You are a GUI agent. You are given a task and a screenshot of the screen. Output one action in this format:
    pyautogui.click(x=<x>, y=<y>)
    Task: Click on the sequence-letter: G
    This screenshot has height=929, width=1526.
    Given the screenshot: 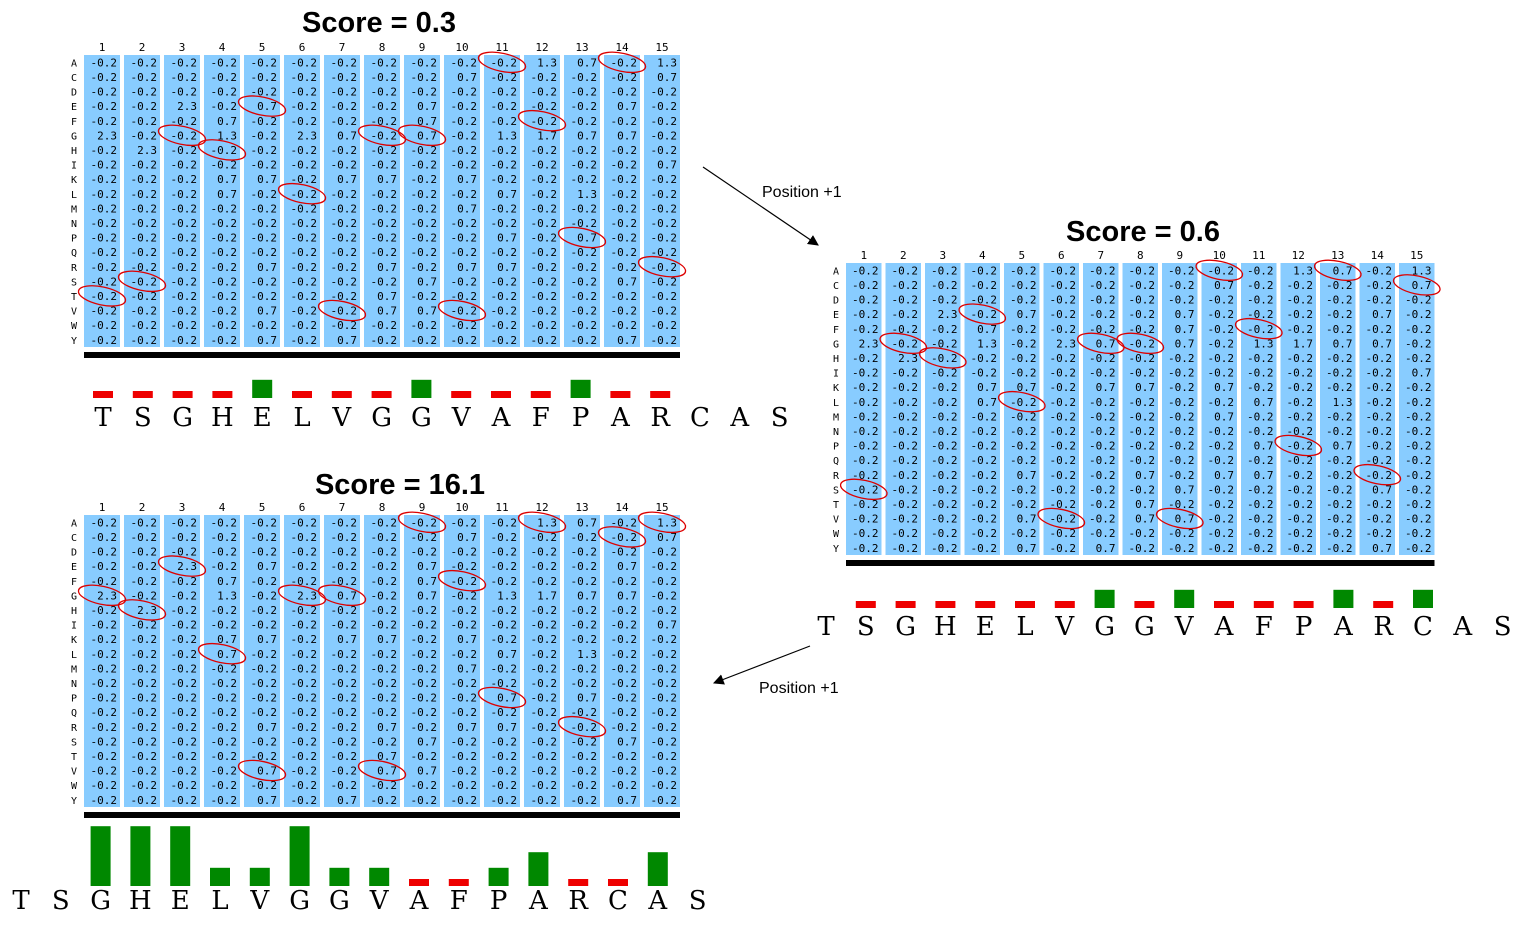 What is the action you would take?
    pyautogui.click(x=100, y=901)
    